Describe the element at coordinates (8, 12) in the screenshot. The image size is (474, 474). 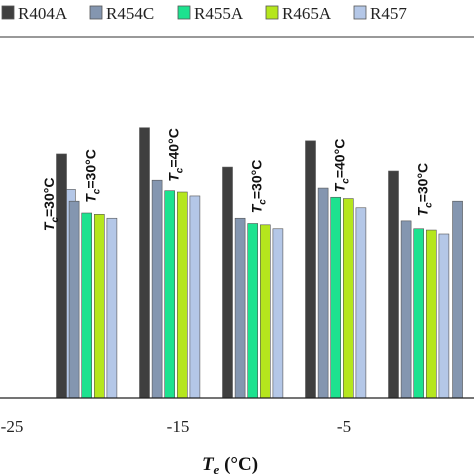
I see `legend-swatch-r404a` at that location.